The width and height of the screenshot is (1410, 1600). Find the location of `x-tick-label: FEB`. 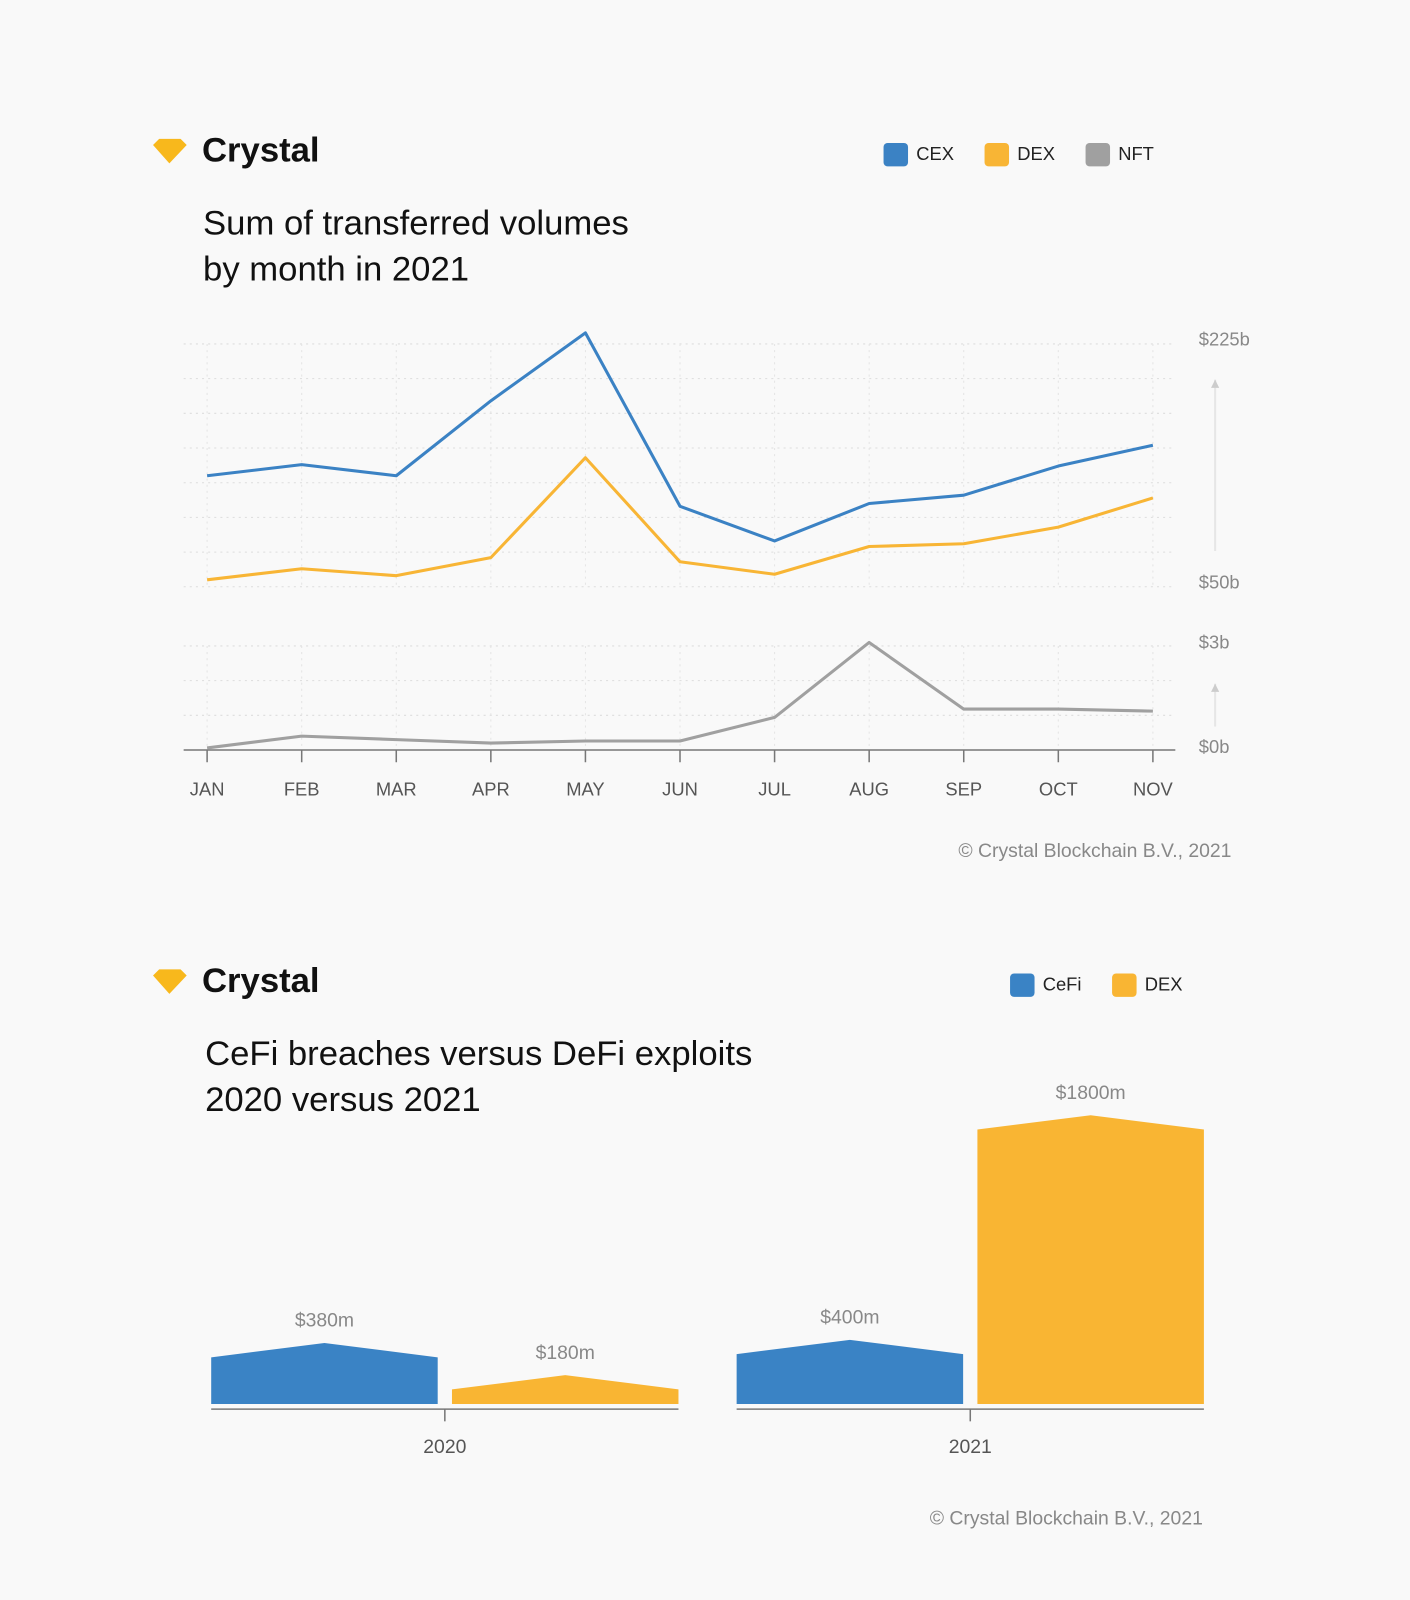

x-tick-label: FEB is located at coordinates (302, 789).